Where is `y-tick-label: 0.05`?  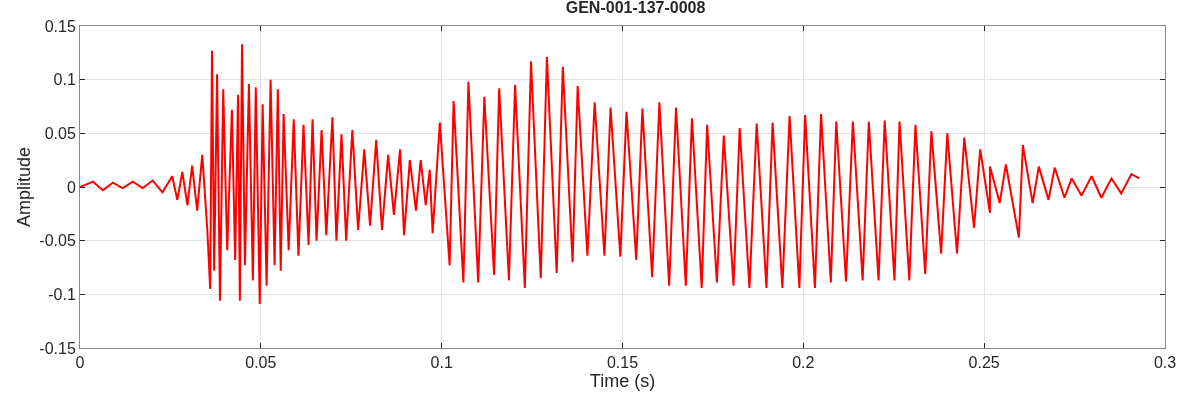
y-tick-label: 0.05 is located at coordinates (60, 133).